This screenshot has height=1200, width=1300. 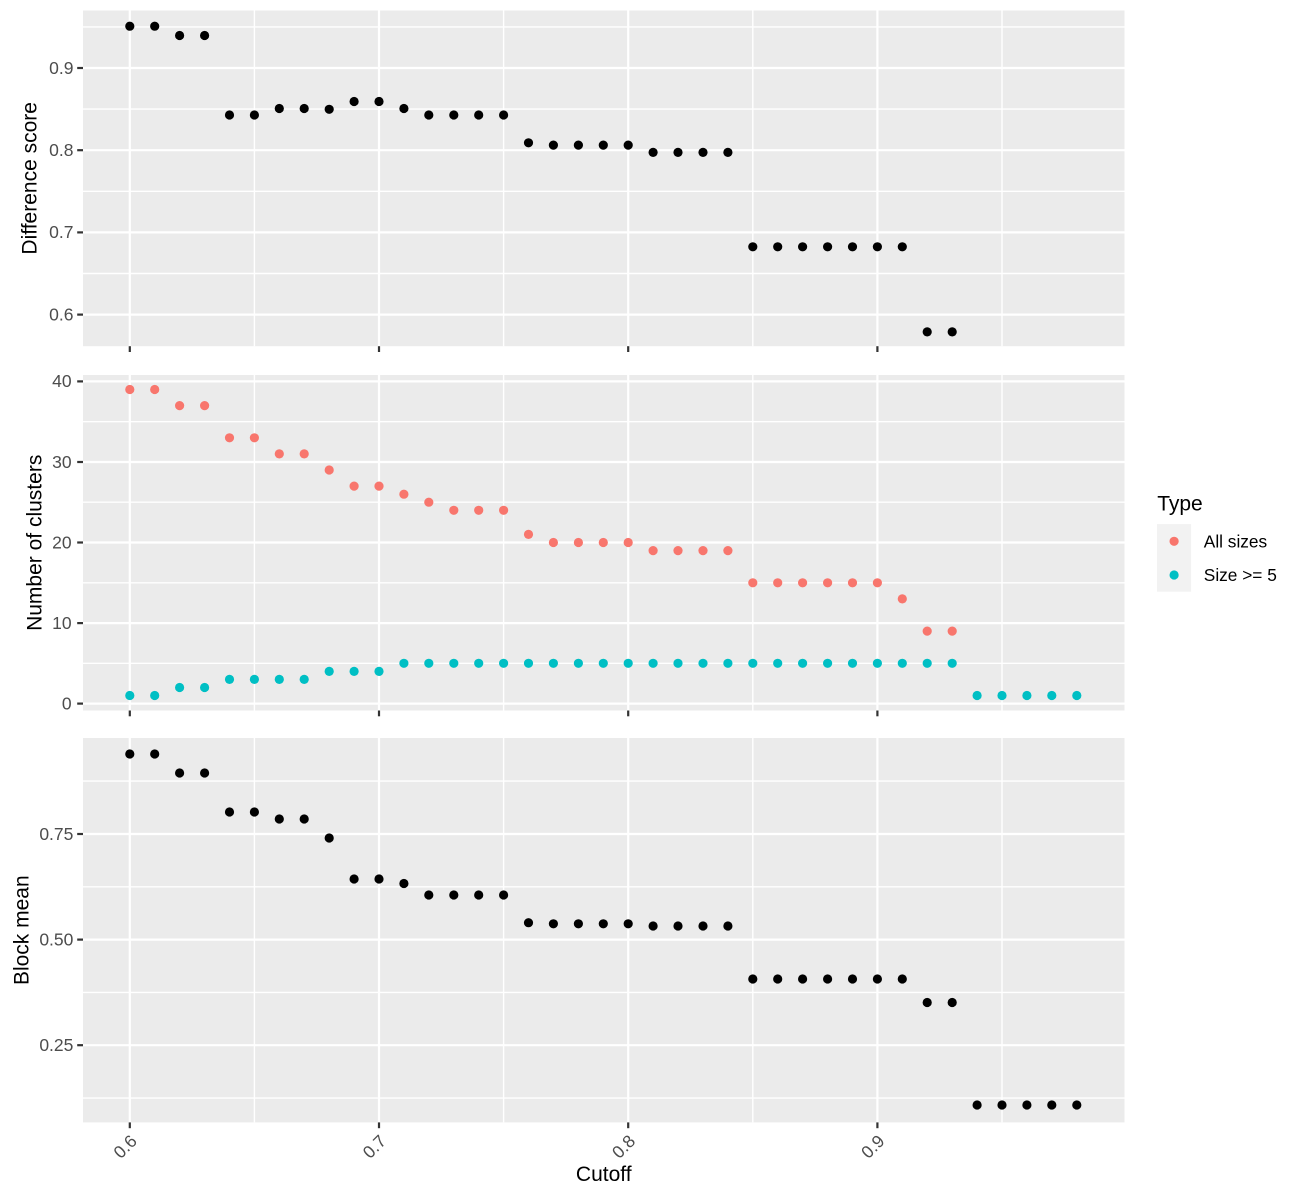 I want to click on svg-text: All sizes, so click(x=1236, y=542).